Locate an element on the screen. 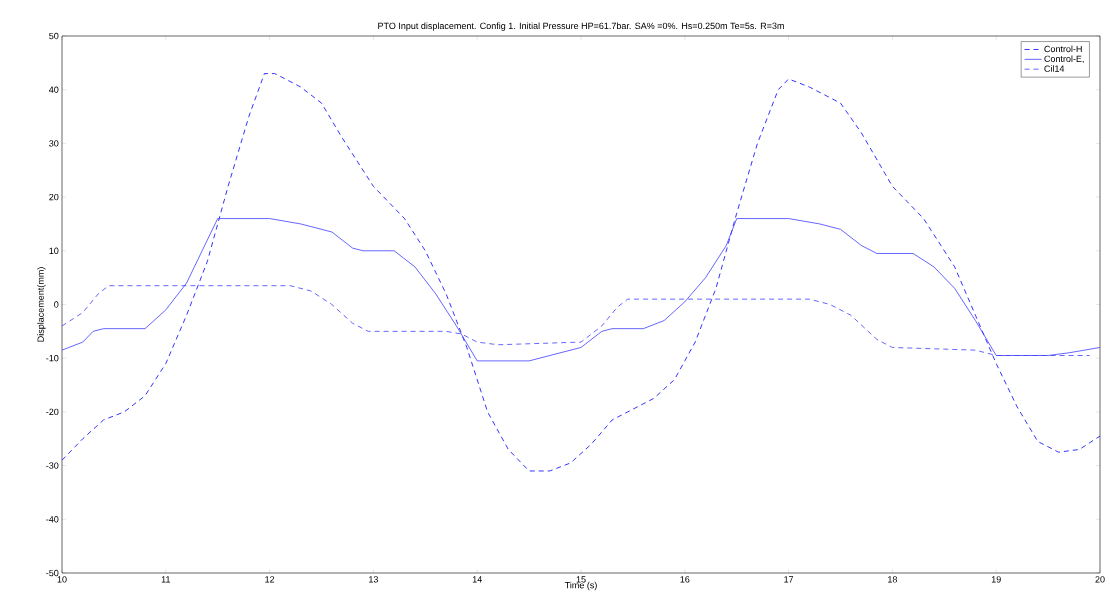  y-tick-label: -30 is located at coordinates (52, 465).